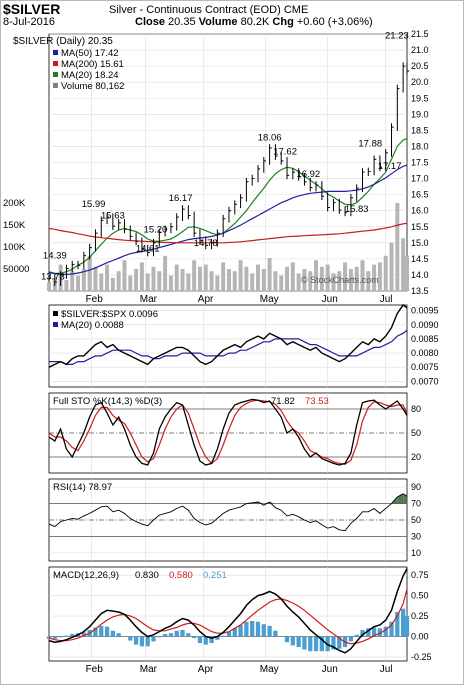 The image size is (464, 689). Describe the element at coordinates (416, 433) in the screenshot. I see `stochastic-y-tick-1: 50` at that location.